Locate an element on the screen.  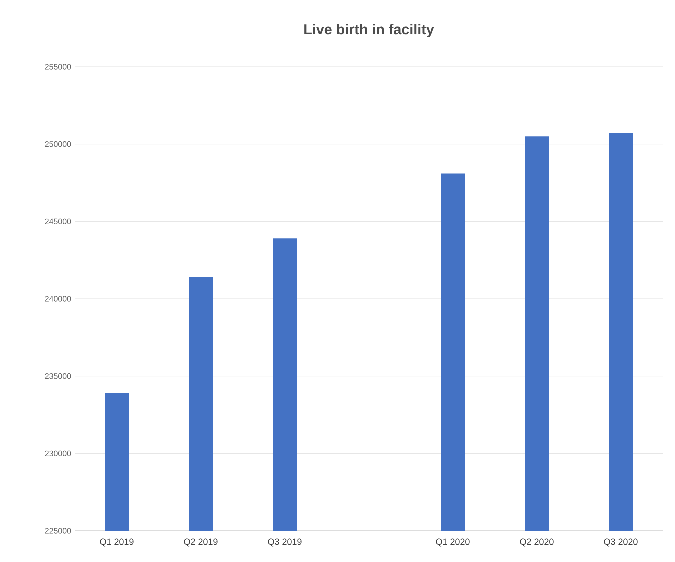
x-tick-label: Q1 2020 is located at coordinates (453, 542).